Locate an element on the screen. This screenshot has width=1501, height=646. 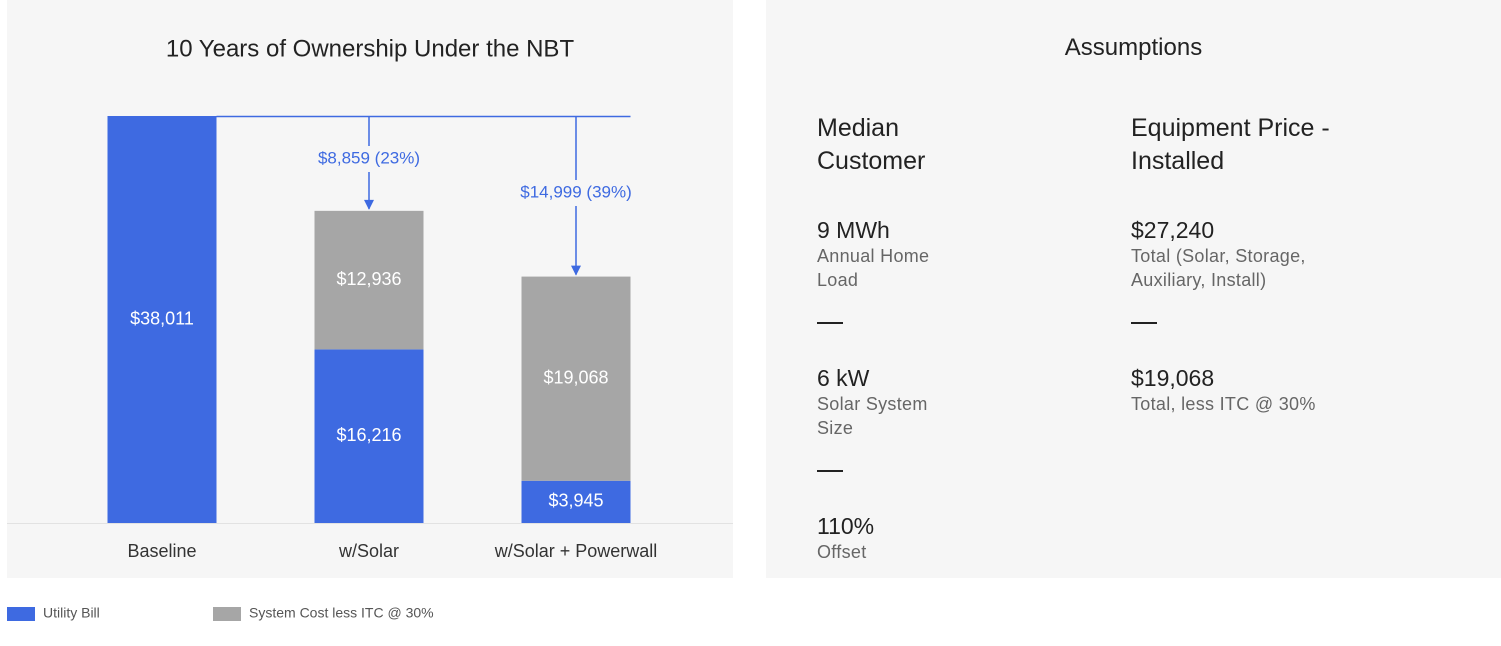
value-label: $19,068 is located at coordinates (575, 377).